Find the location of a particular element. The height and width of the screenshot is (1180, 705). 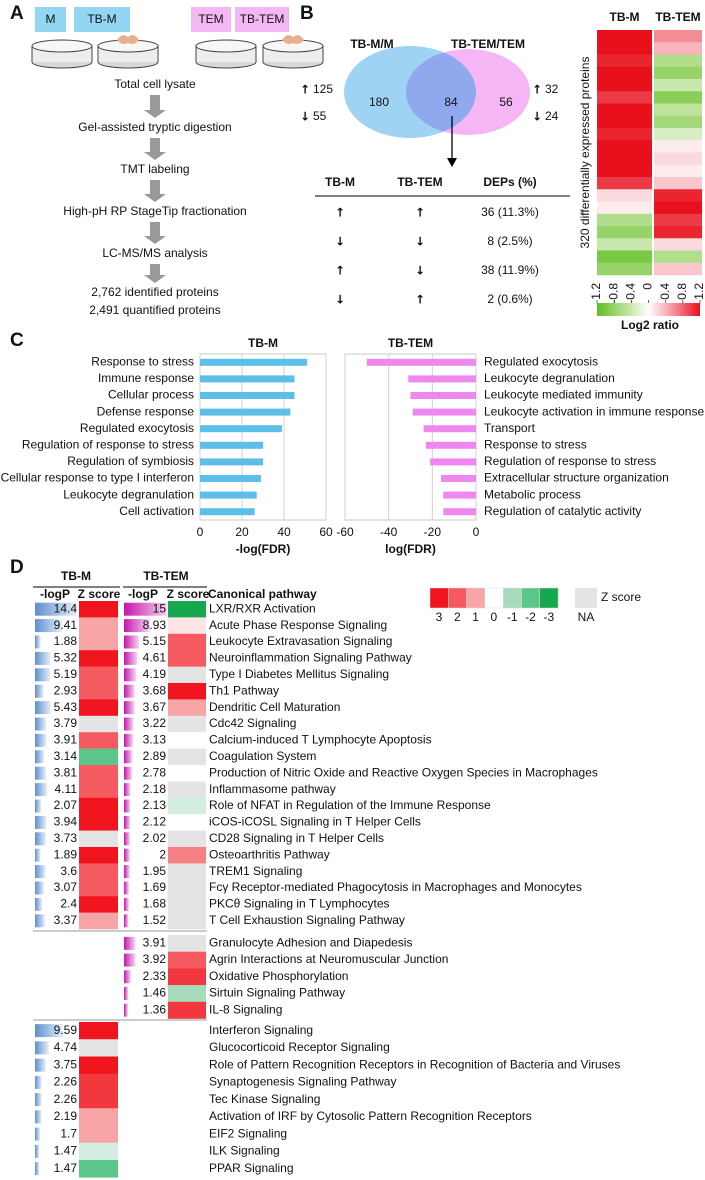

table-header: DEPs (%) is located at coordinates (509, 182).